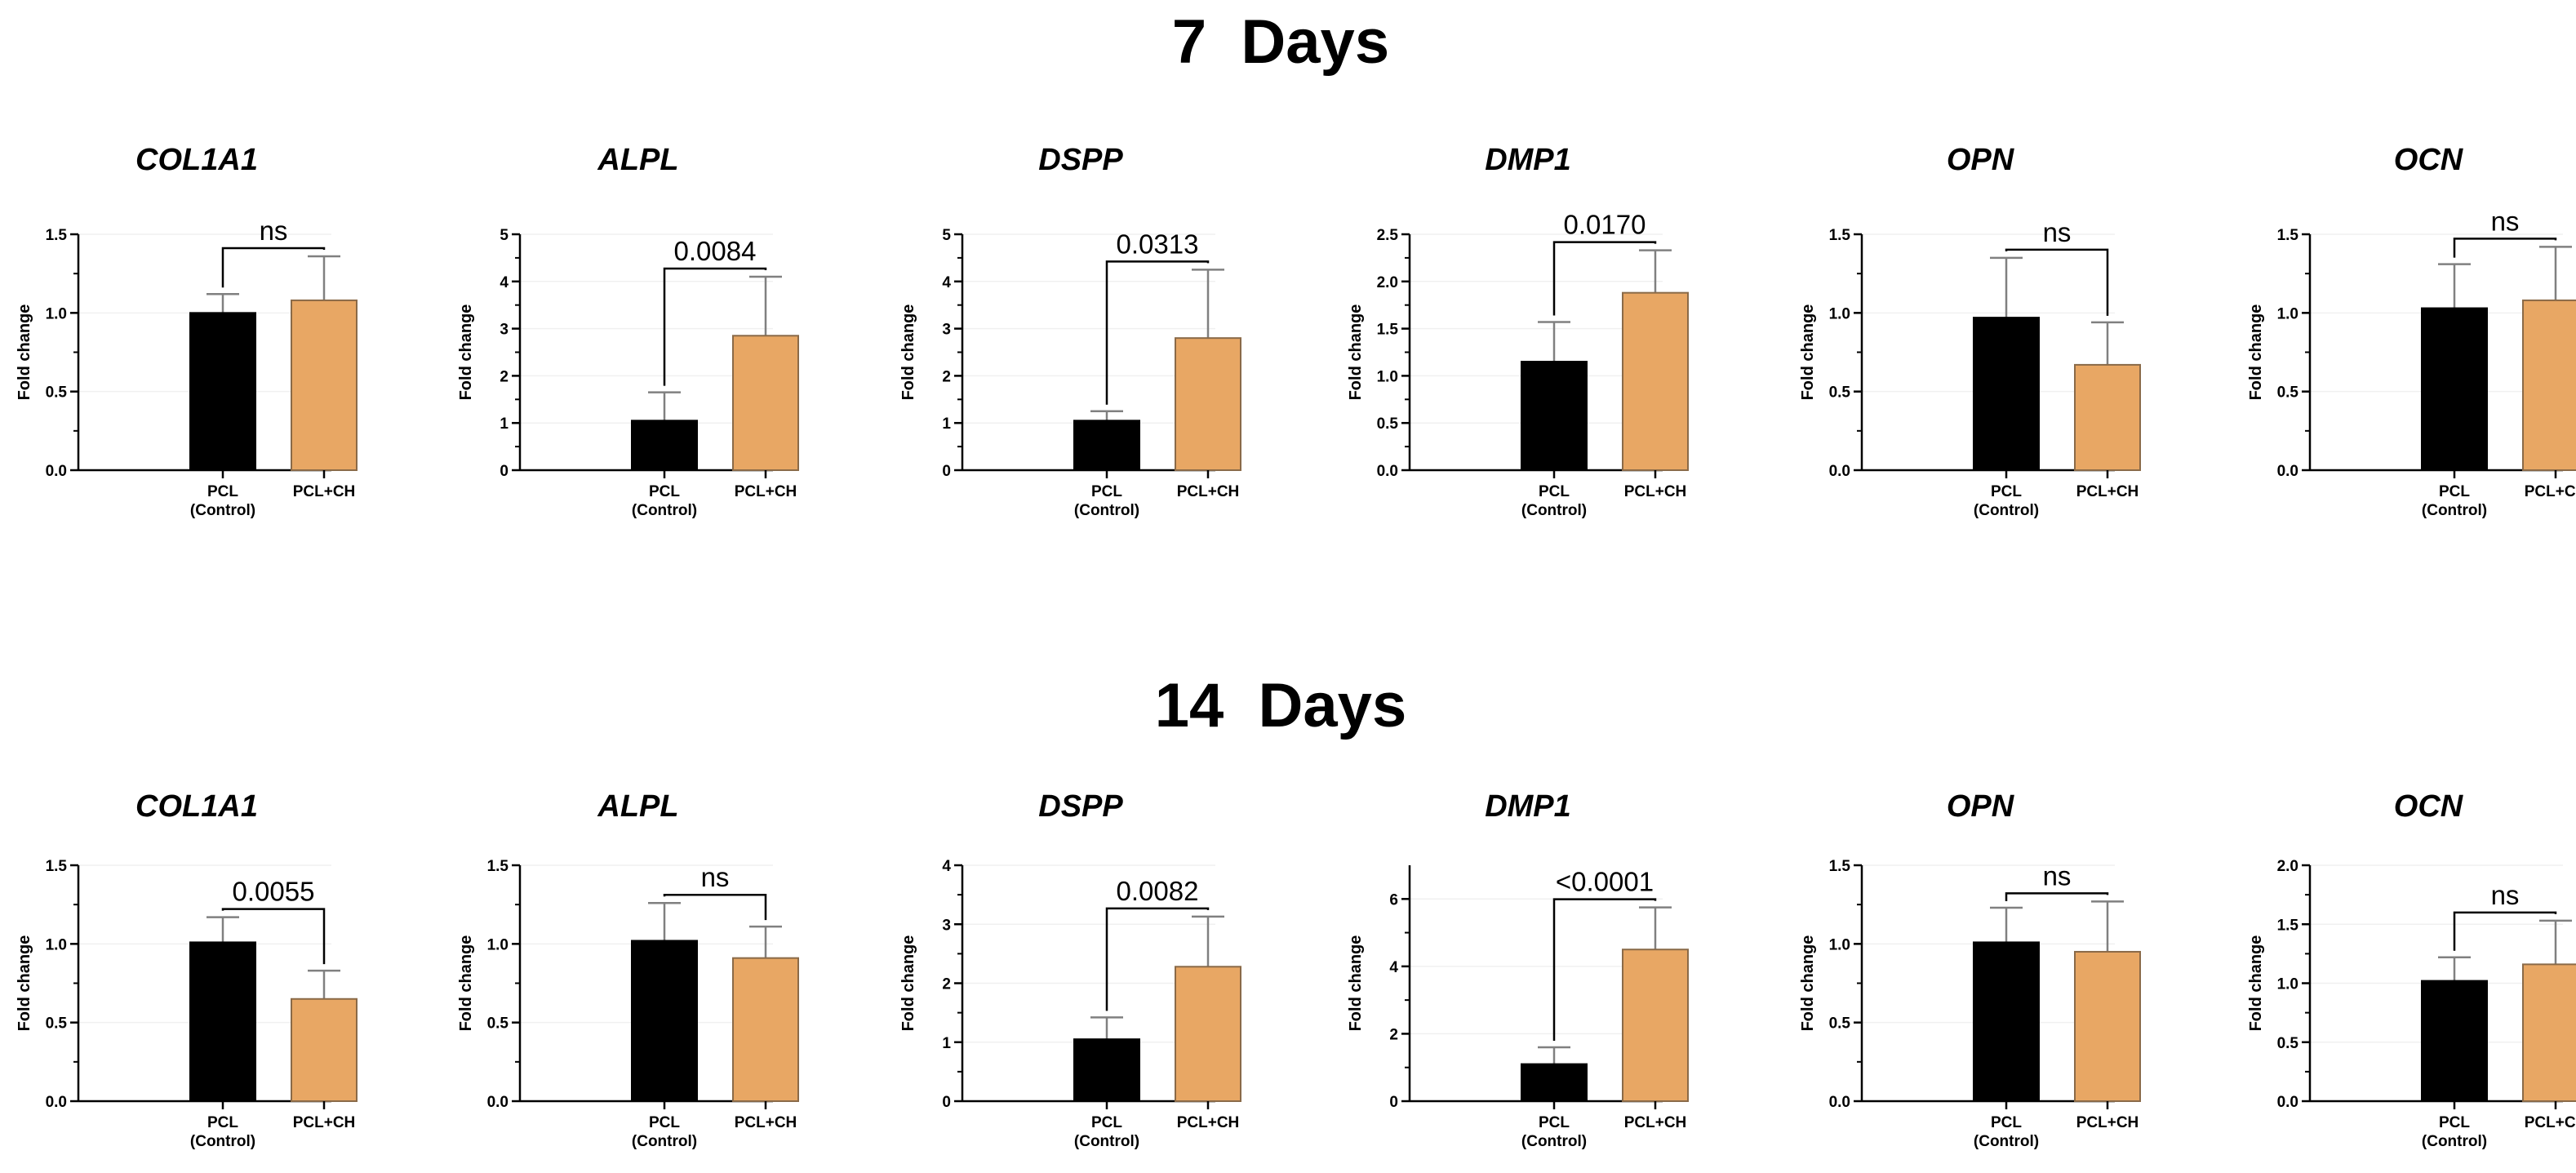 The image size is (2576, 1173). What do you see at coordinates (946, 926) in the screenshot?
I see `y-tick-label: 3` at bounding box center [946, 926].